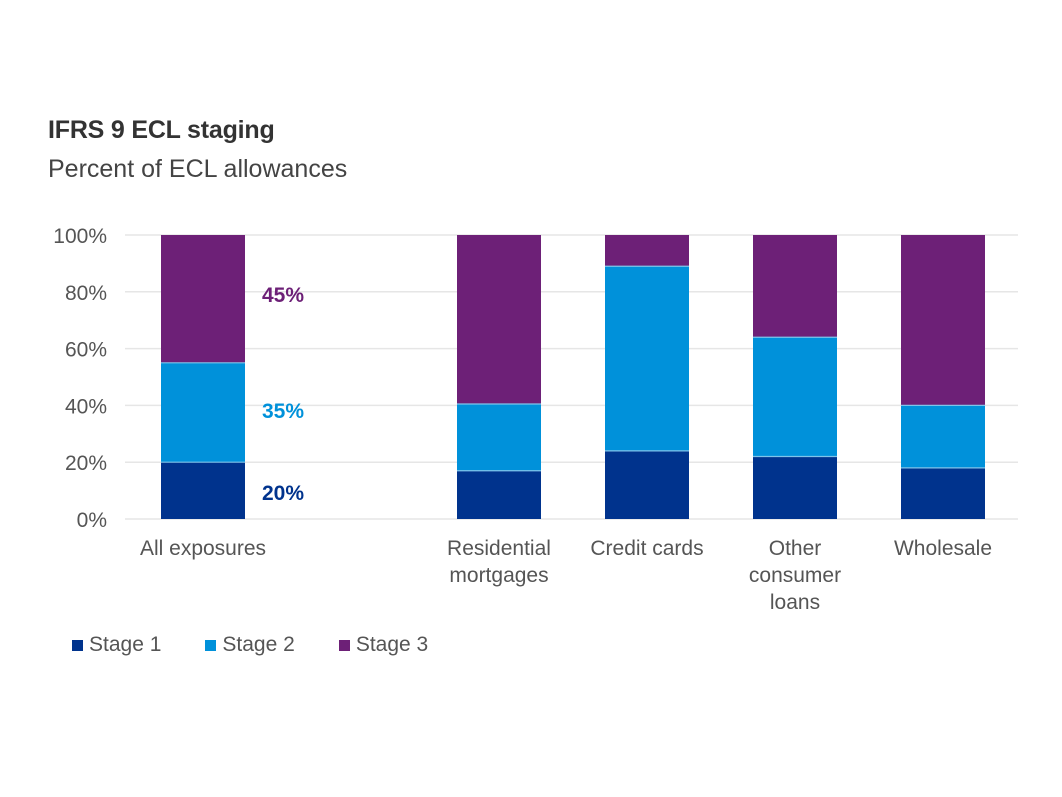 The height and width of the screenshot is (797, 1062). I want to click on legend-label: Stage 2, so click(258, 644).